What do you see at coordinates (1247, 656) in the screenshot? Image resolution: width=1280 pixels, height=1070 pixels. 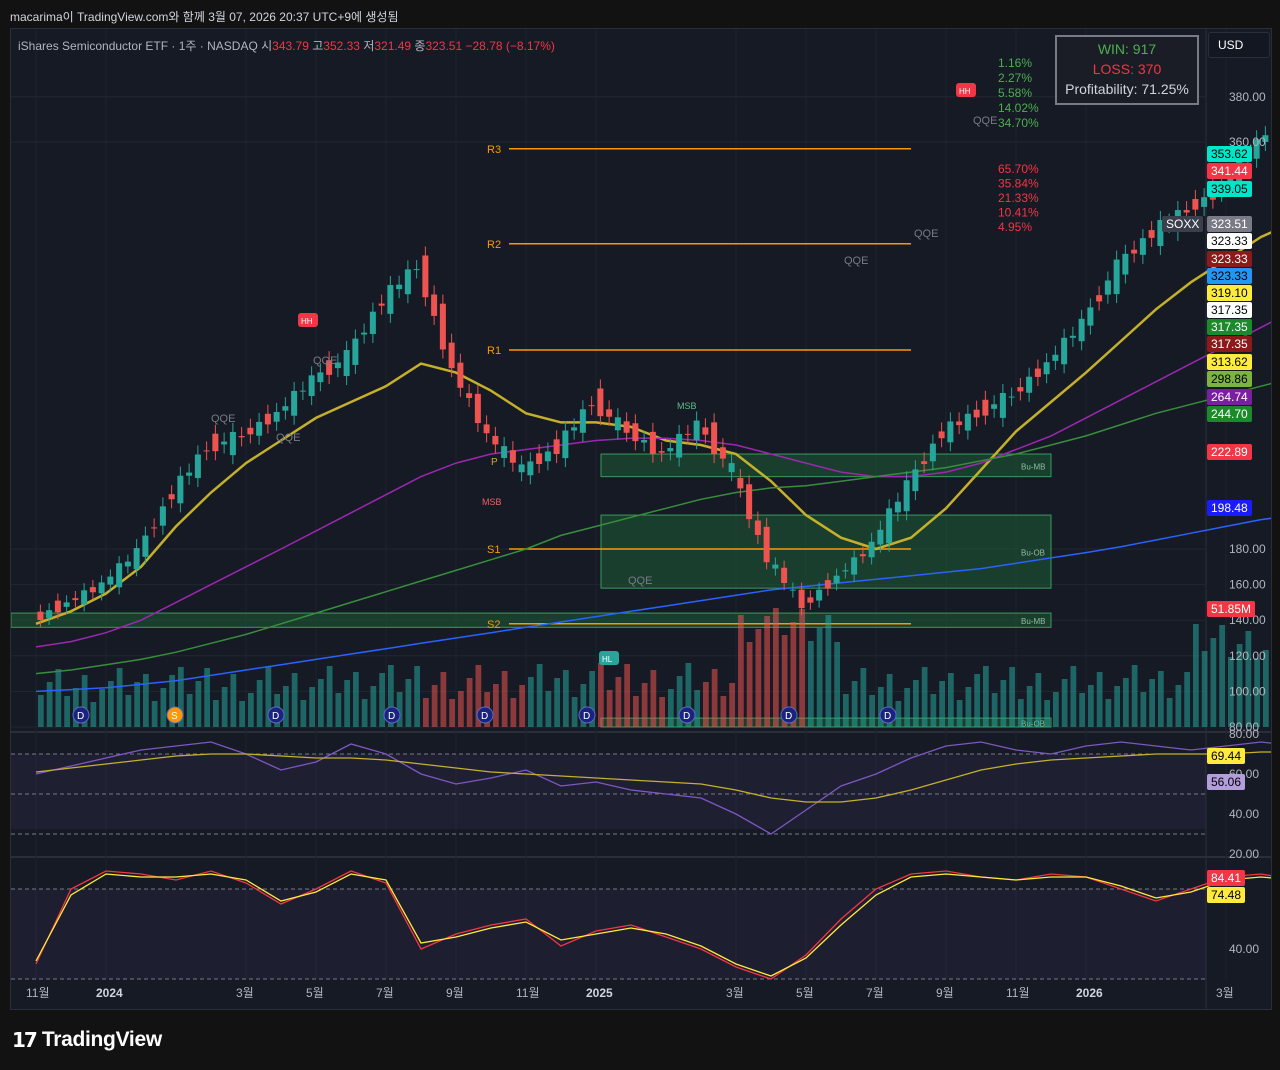 I see `price-axis-label: 120.00` at bounding box center [1247, 656].